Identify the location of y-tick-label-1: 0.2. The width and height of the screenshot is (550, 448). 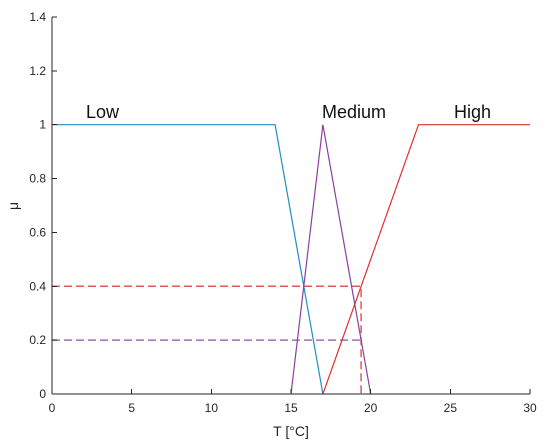
(37, 340).